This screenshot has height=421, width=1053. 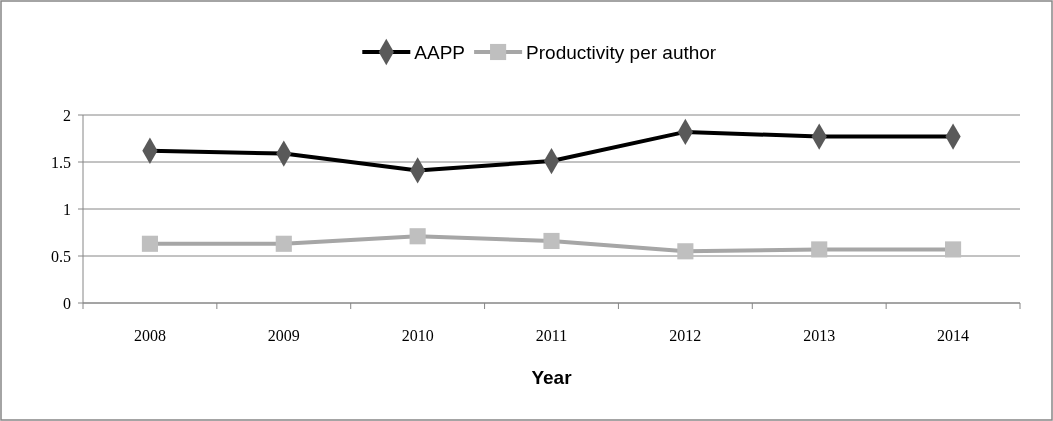 What do you see at coordinates (953, 335) in the screenshot?
I see `x-tick-label: 2014` at bounding box center [953, 335].